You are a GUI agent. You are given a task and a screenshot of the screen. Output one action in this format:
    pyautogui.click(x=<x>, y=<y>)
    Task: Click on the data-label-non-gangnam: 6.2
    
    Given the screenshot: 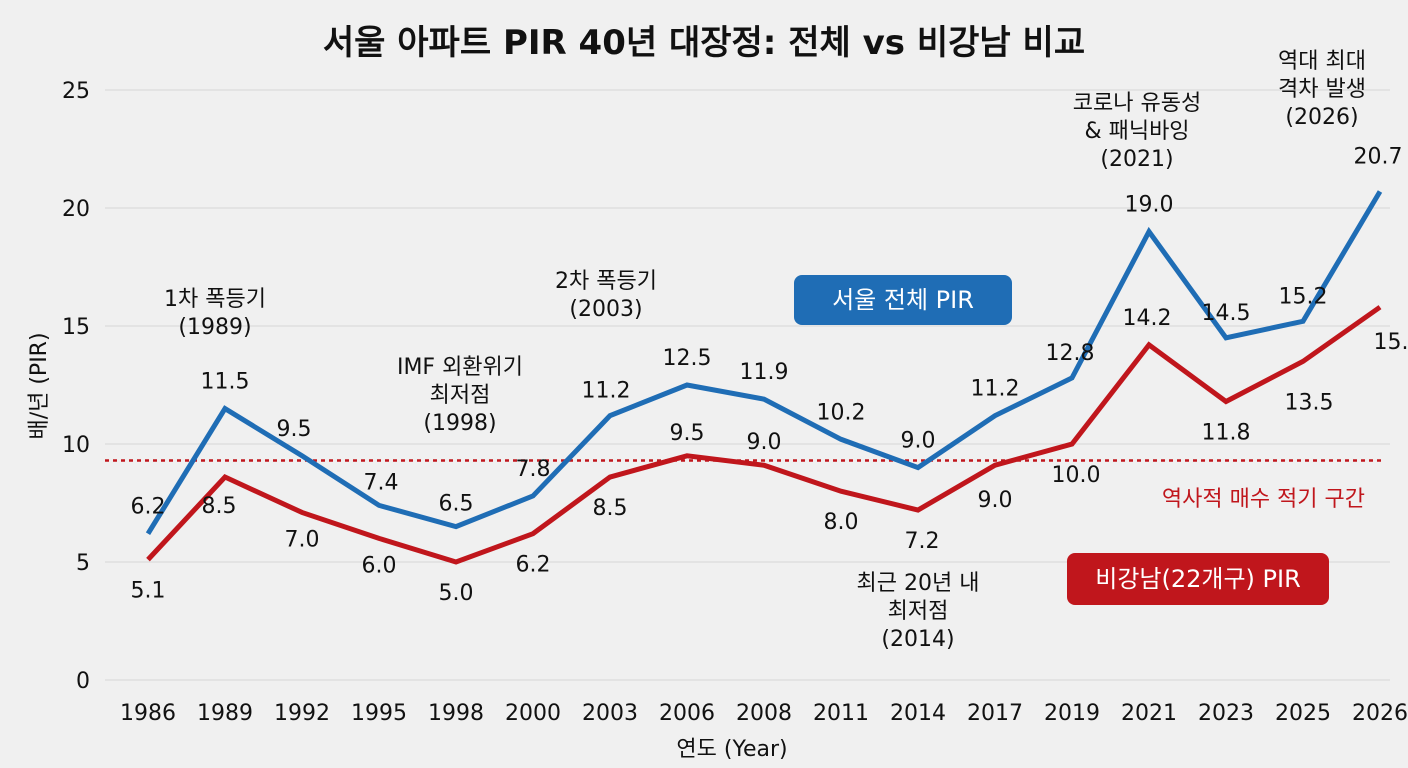 What is the action you would take?
    pyautogui.click(x=533, y=565)
    